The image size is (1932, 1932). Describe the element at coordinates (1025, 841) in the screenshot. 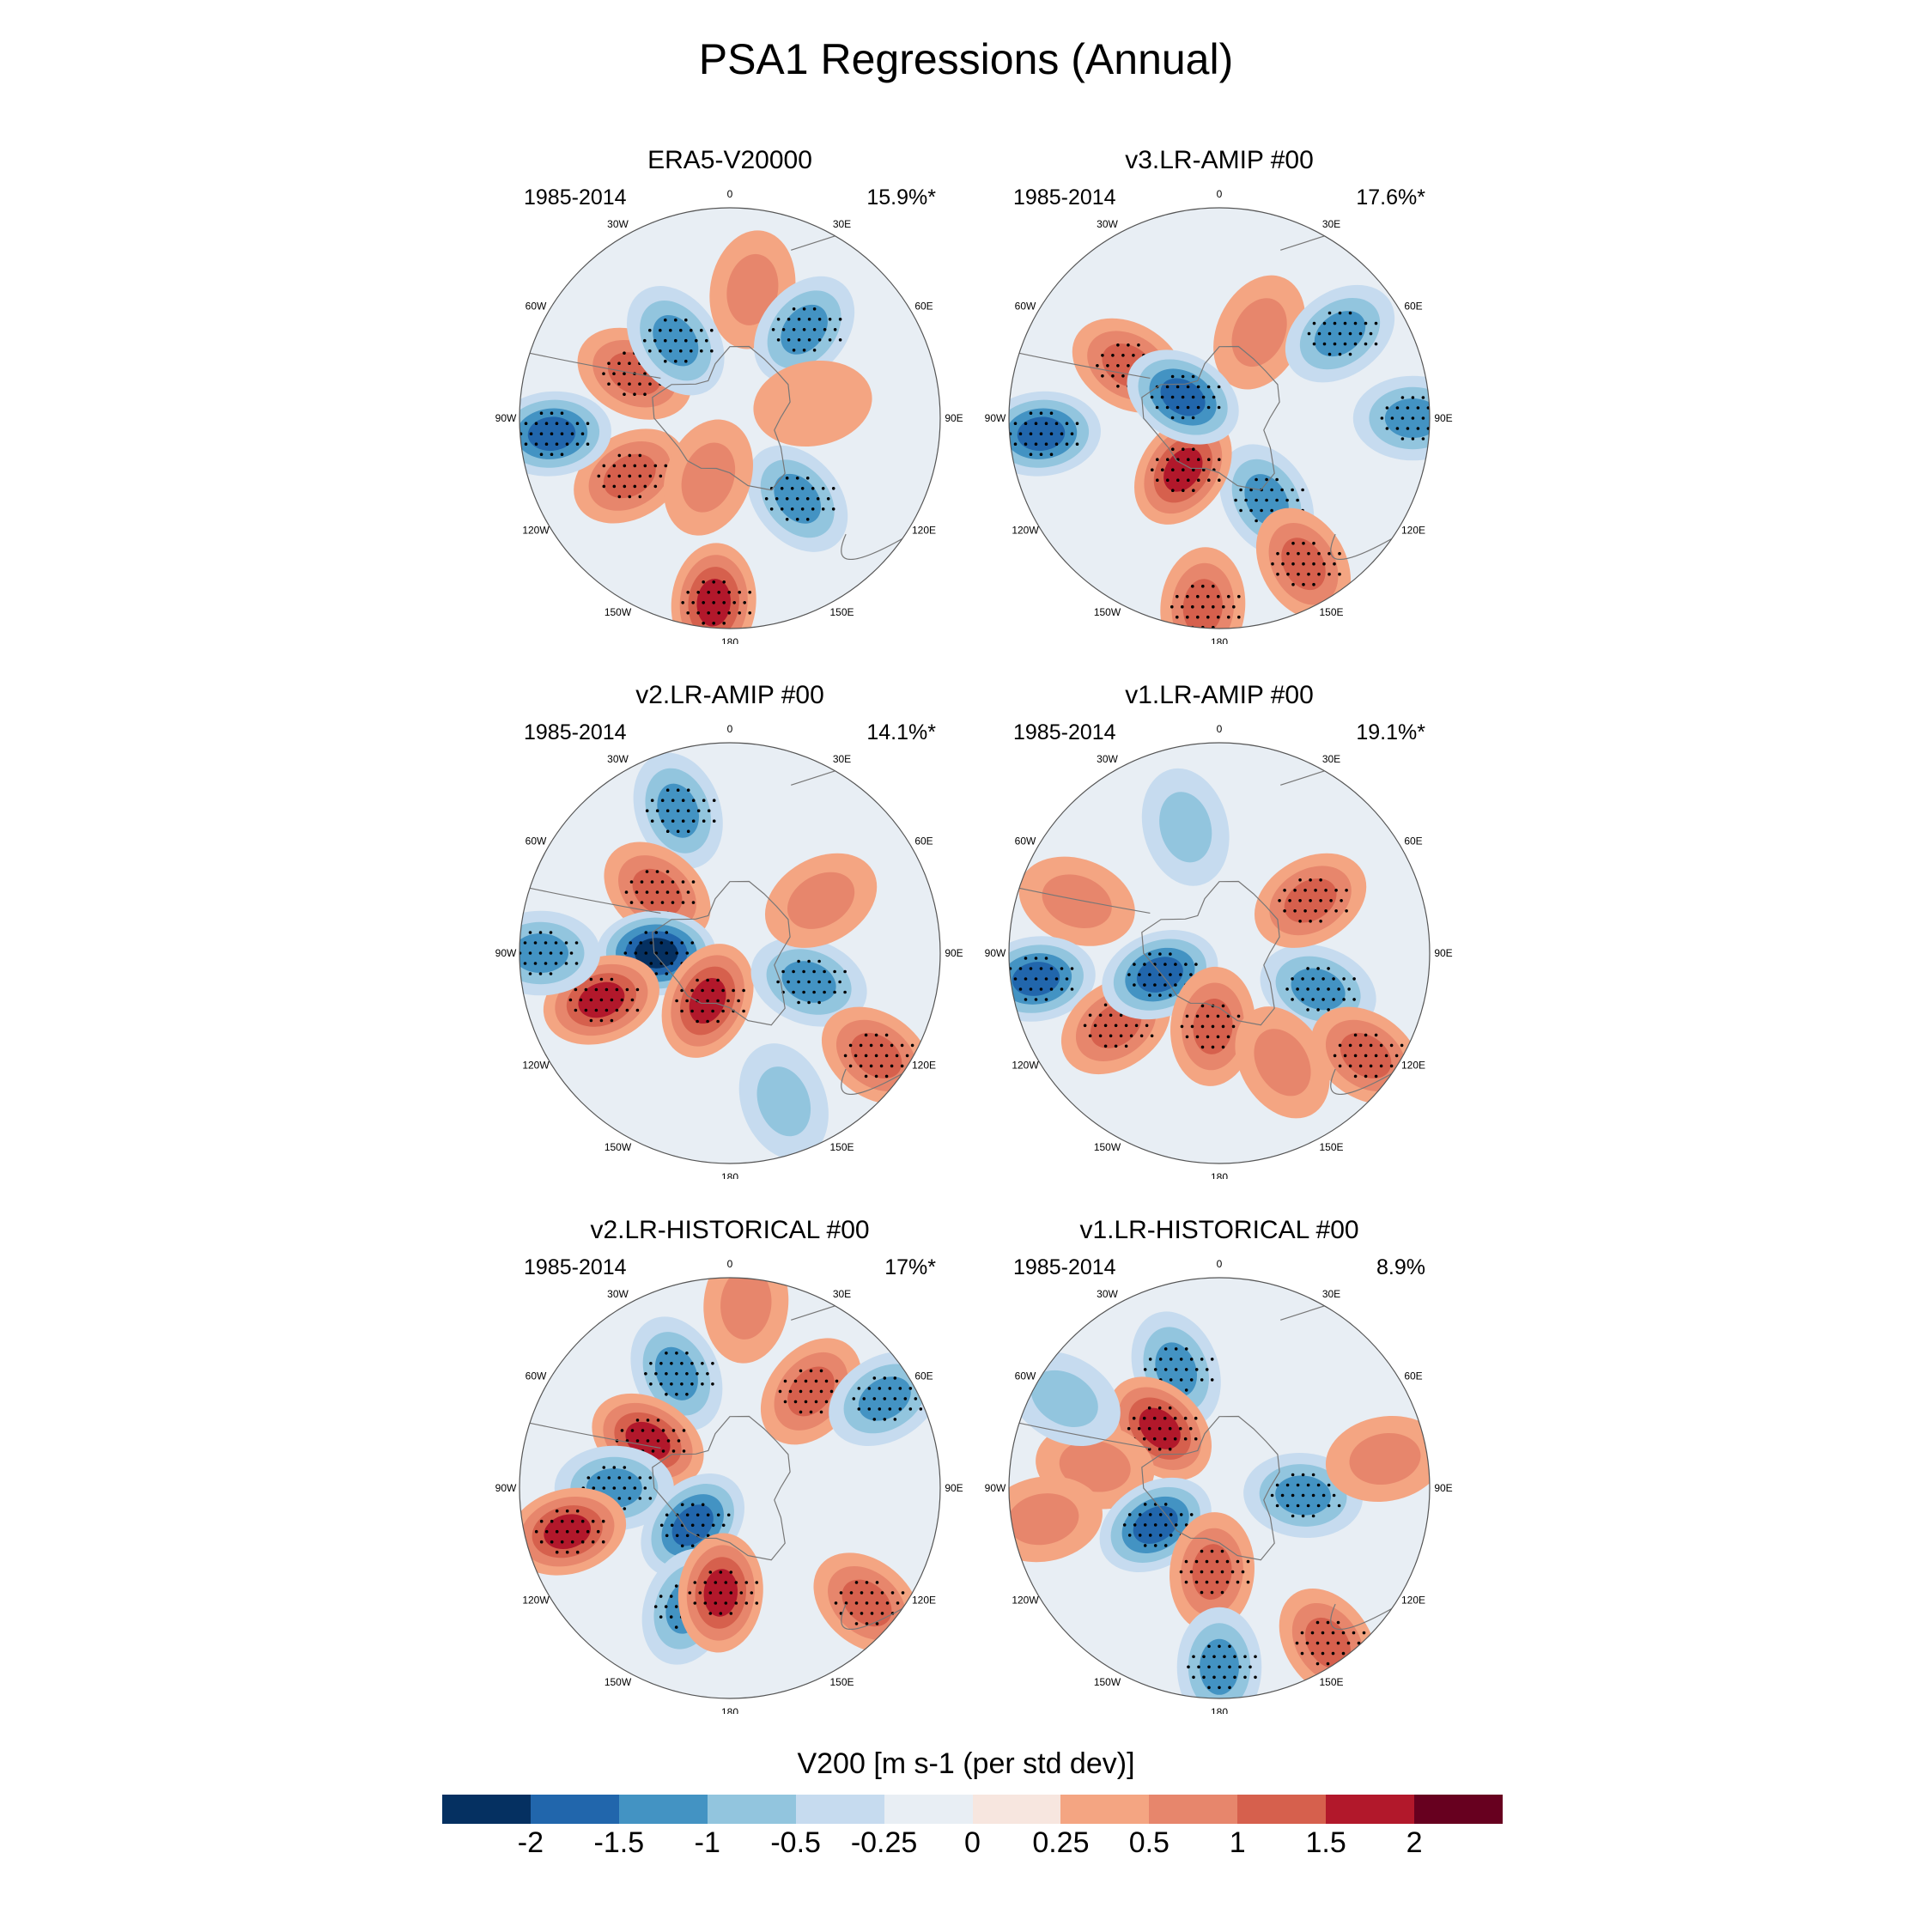

I see `longitude-label: 60W` at that location.